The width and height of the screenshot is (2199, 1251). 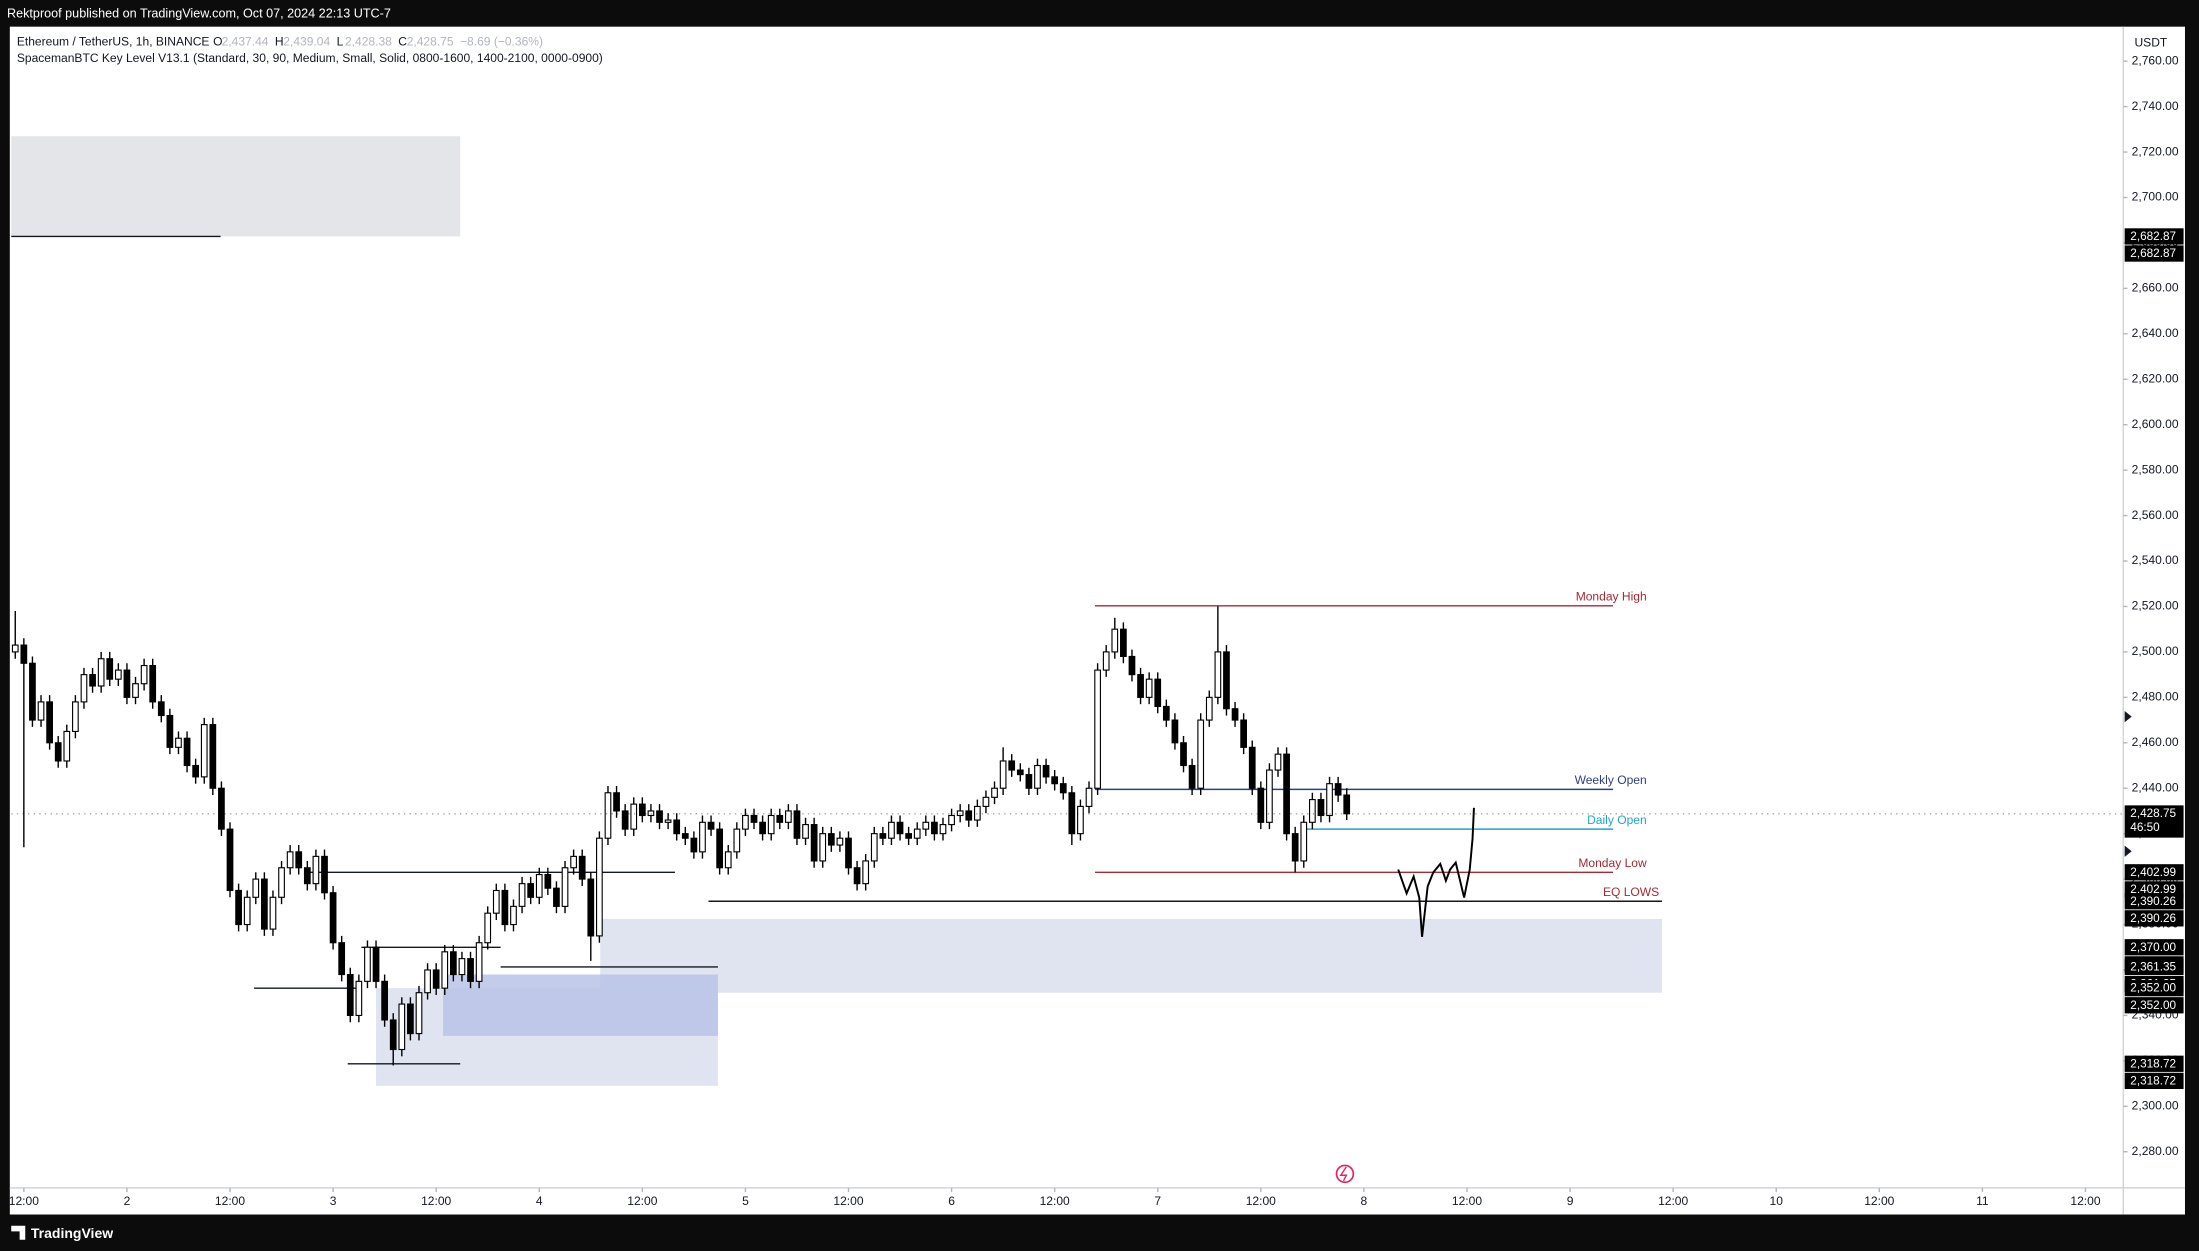 What do you see at coordinates (245, 41) in the screenshot?
I see `ohlc-value: 2,437.44` at bounding box center [245, 41].